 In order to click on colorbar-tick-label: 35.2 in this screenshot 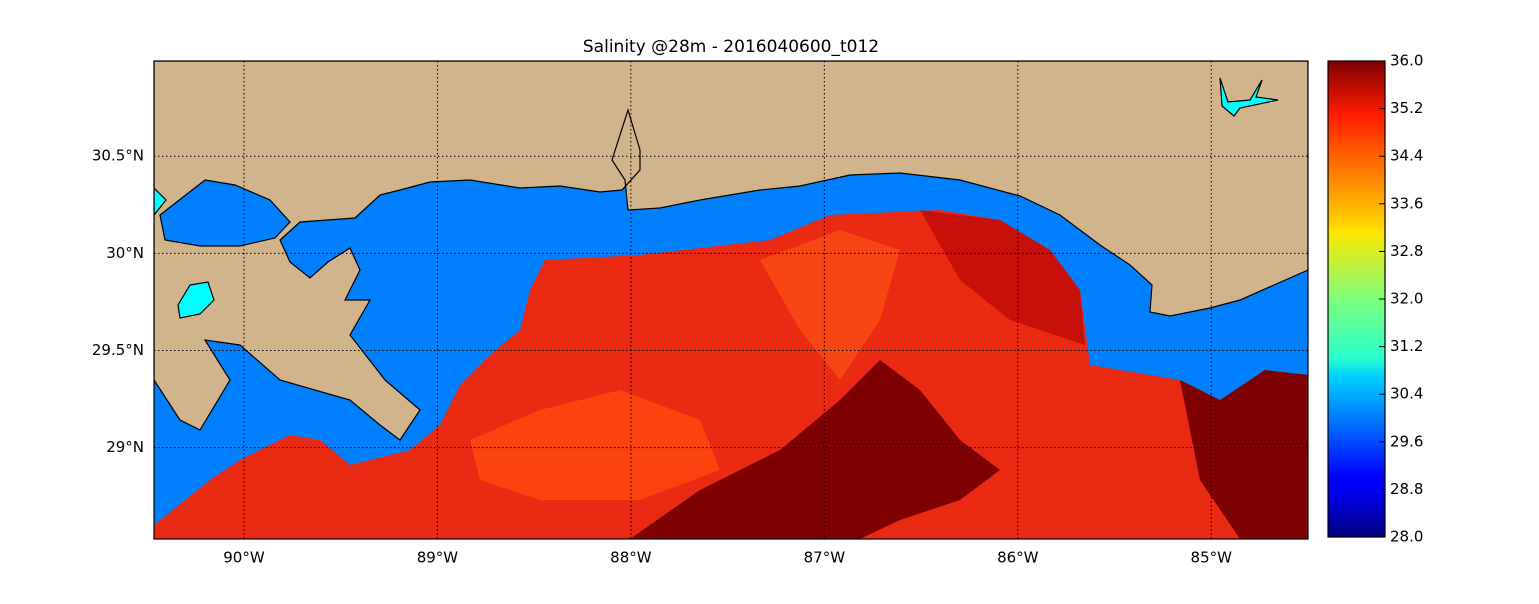, I will do `click(1406, 108)`.